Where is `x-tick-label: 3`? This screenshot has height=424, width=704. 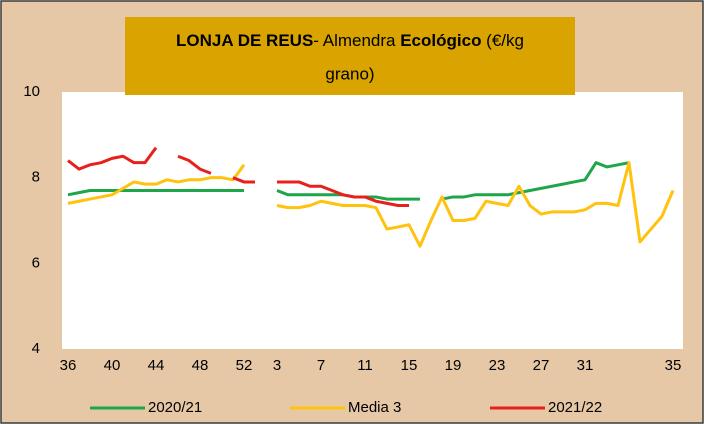 x-tick-label: 3 is located at coordinates (277, 365).